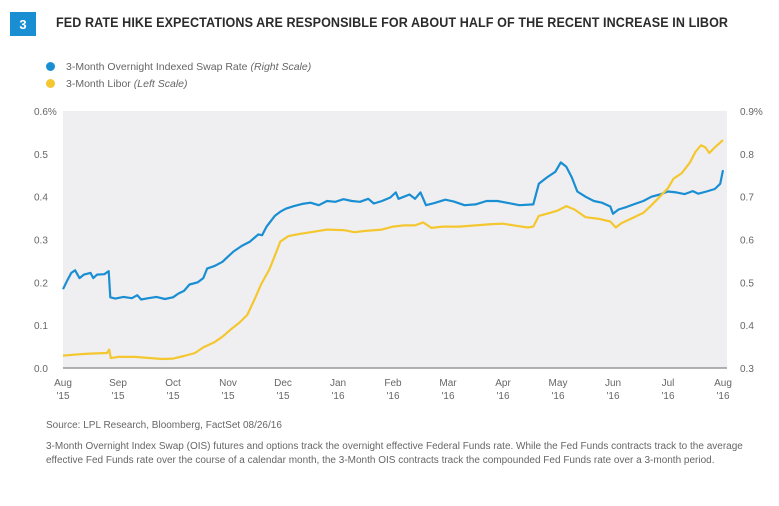 The image size is (779, 506). Describe the element at coordinates (160, 83) in the screenshot. I see `legend-note-libor: (Left Scale)` at that location.